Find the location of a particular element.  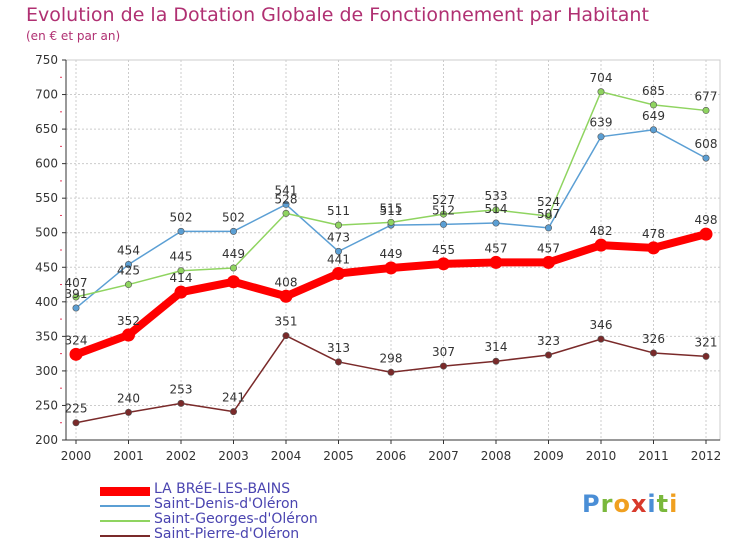

x-tick-label: 2007 is located at coordinates (443, 456).